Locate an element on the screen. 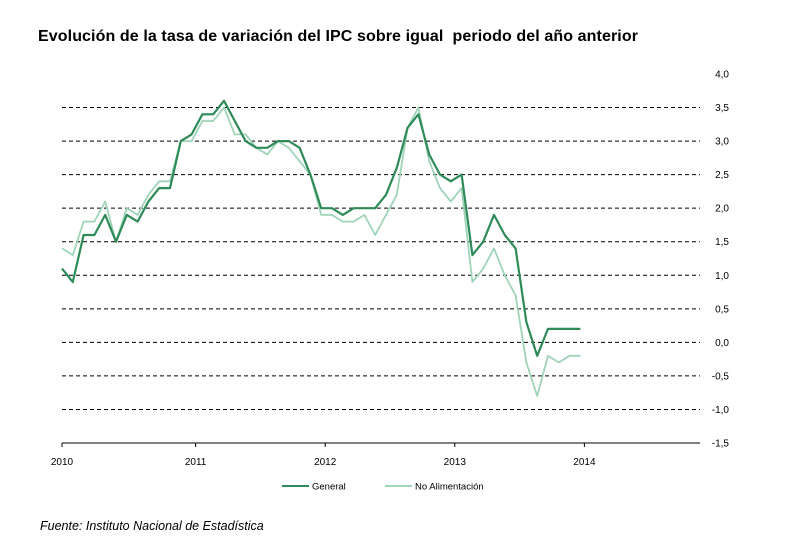 The image size is (788, 559). y-tick-label: 1,5 is located at coordinates (722, 242).